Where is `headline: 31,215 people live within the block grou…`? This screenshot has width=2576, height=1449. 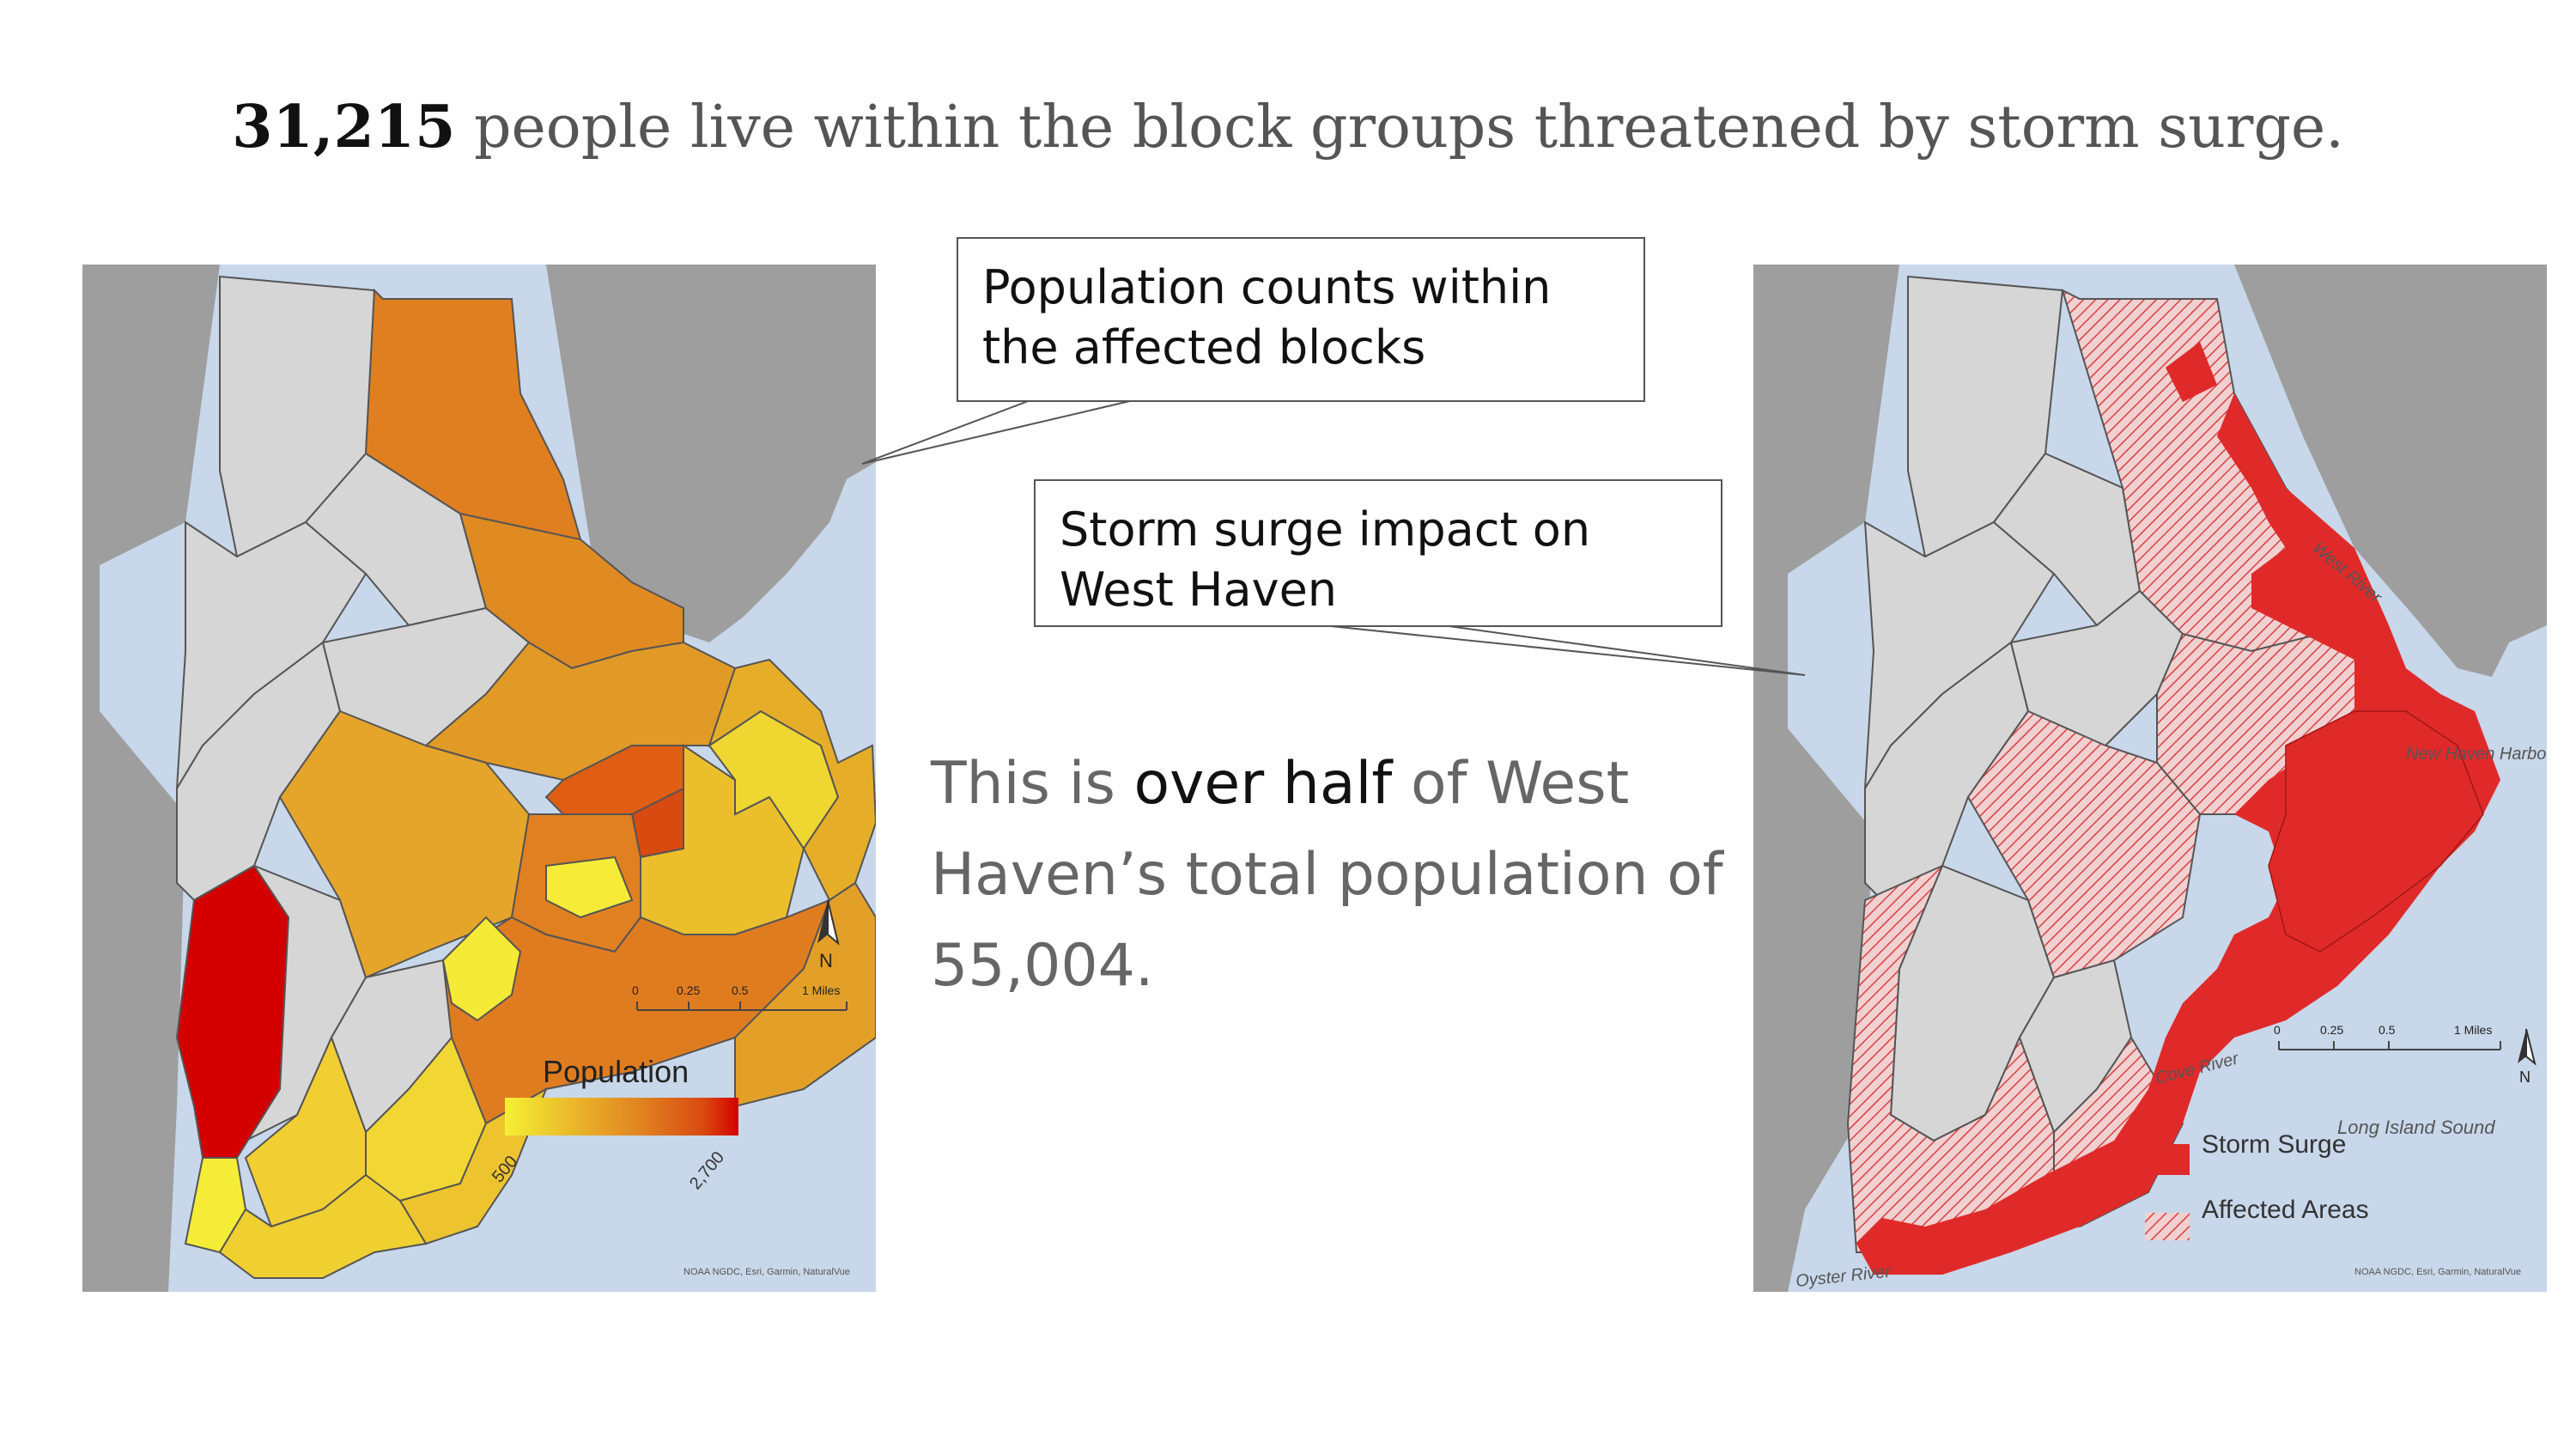 headline: 31,215 people live within the block grou… is located at coordinates (1288, 127).